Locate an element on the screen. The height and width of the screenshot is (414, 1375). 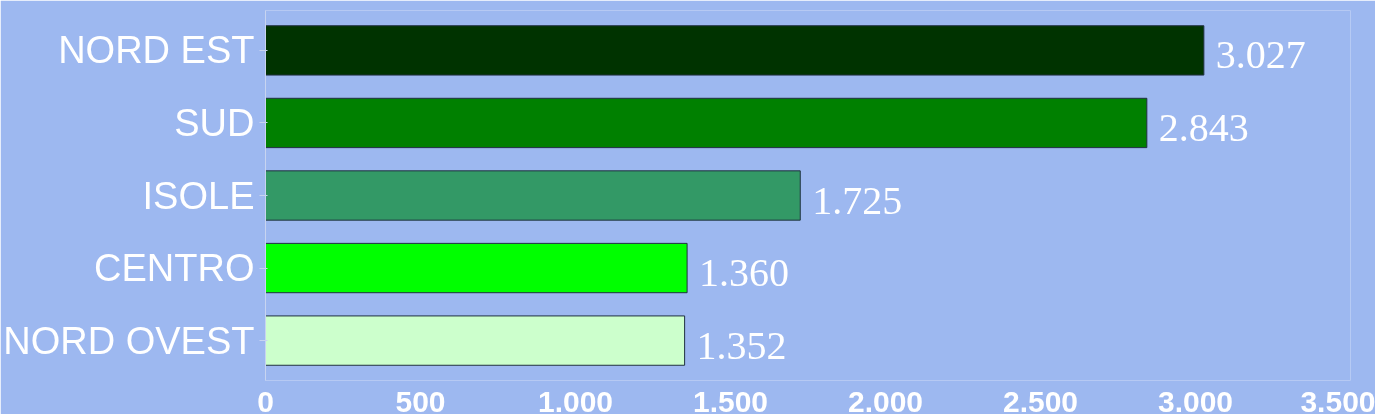
data-label: 1.360 is located at coordinates (744, 273).